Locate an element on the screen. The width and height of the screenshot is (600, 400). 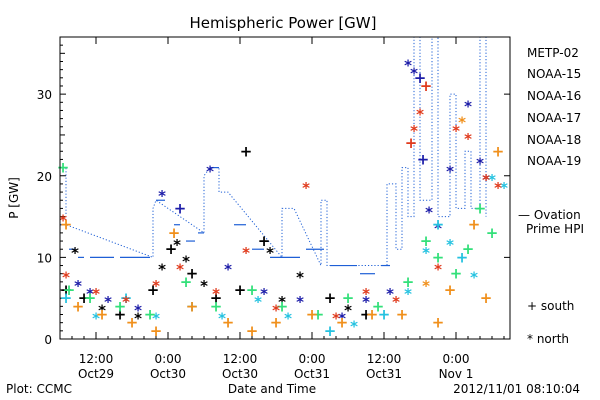
x-tick-label-date: Oct31 is located at coordinates (312, 374).